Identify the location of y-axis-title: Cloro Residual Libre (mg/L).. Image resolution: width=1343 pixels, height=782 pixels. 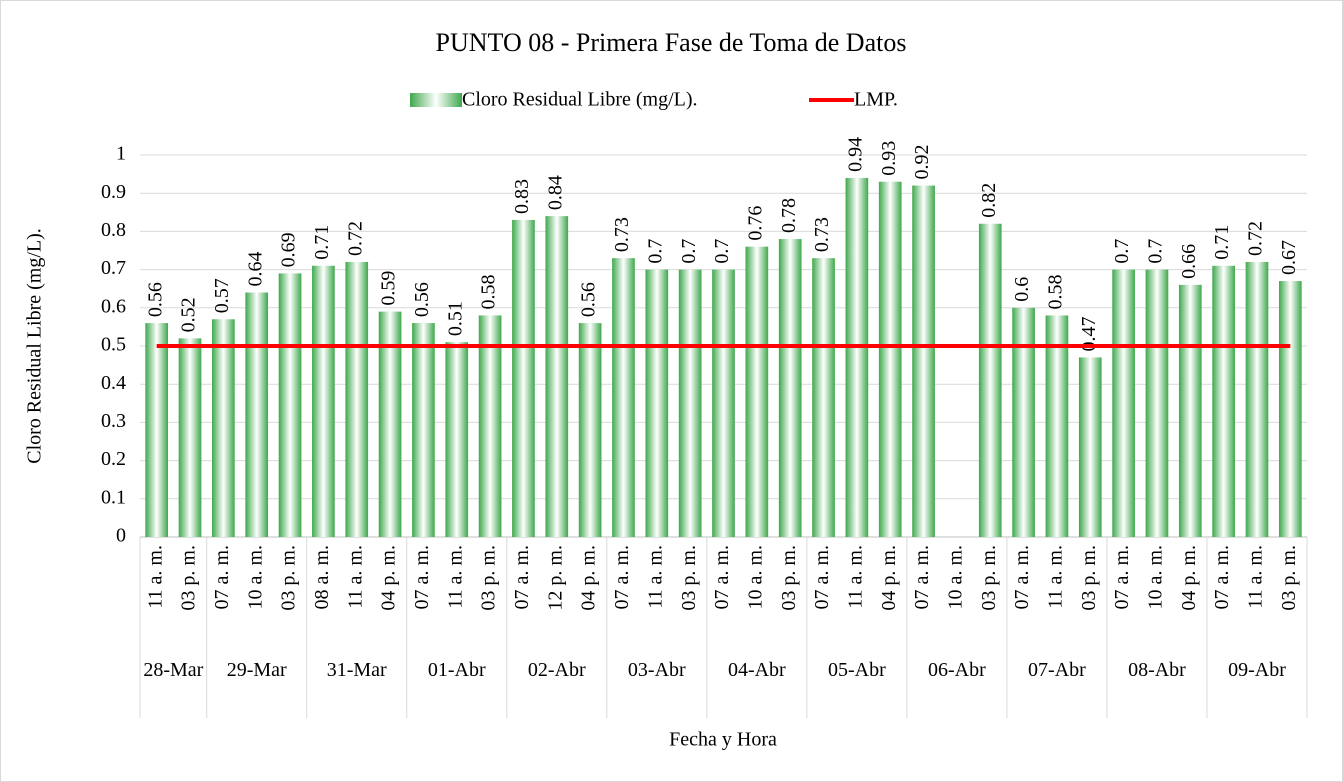
(35, 346).